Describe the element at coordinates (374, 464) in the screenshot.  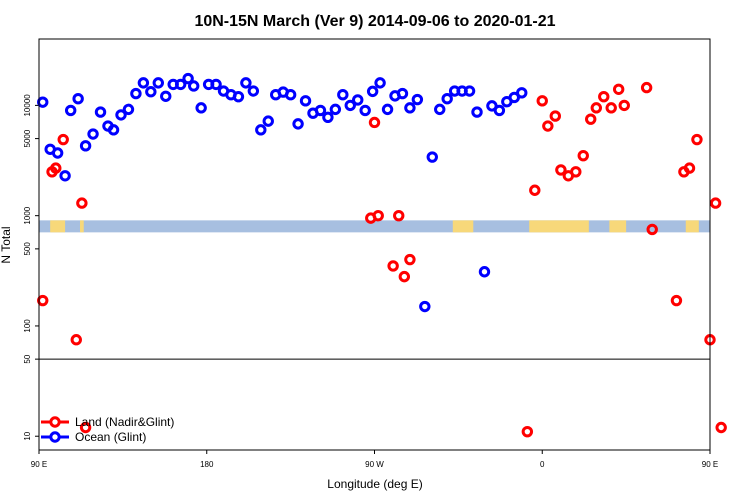
I see `x-tick-label: 90 W` at that location.